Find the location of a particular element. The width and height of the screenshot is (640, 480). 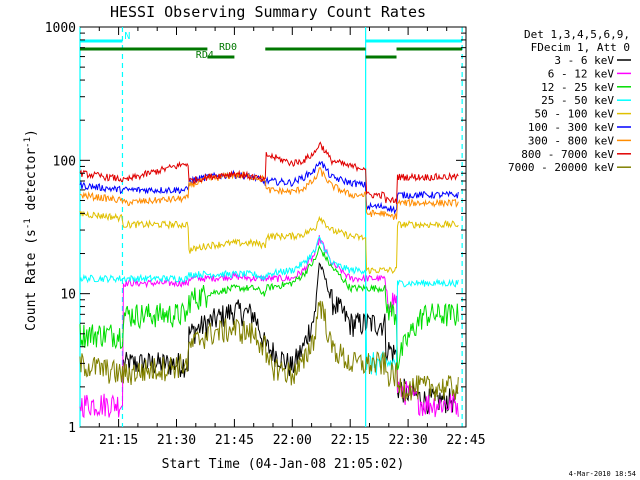

legend-label-3: 25 - 50 keV is located at coordinates (577, 100).